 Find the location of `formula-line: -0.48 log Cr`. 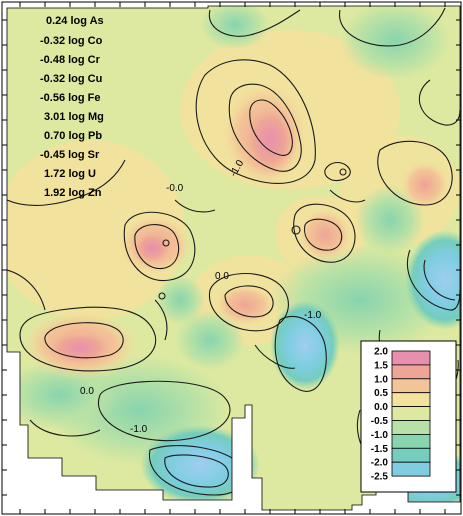

formula-line: -0.48 log Cr is located at coordinates (70, 60).